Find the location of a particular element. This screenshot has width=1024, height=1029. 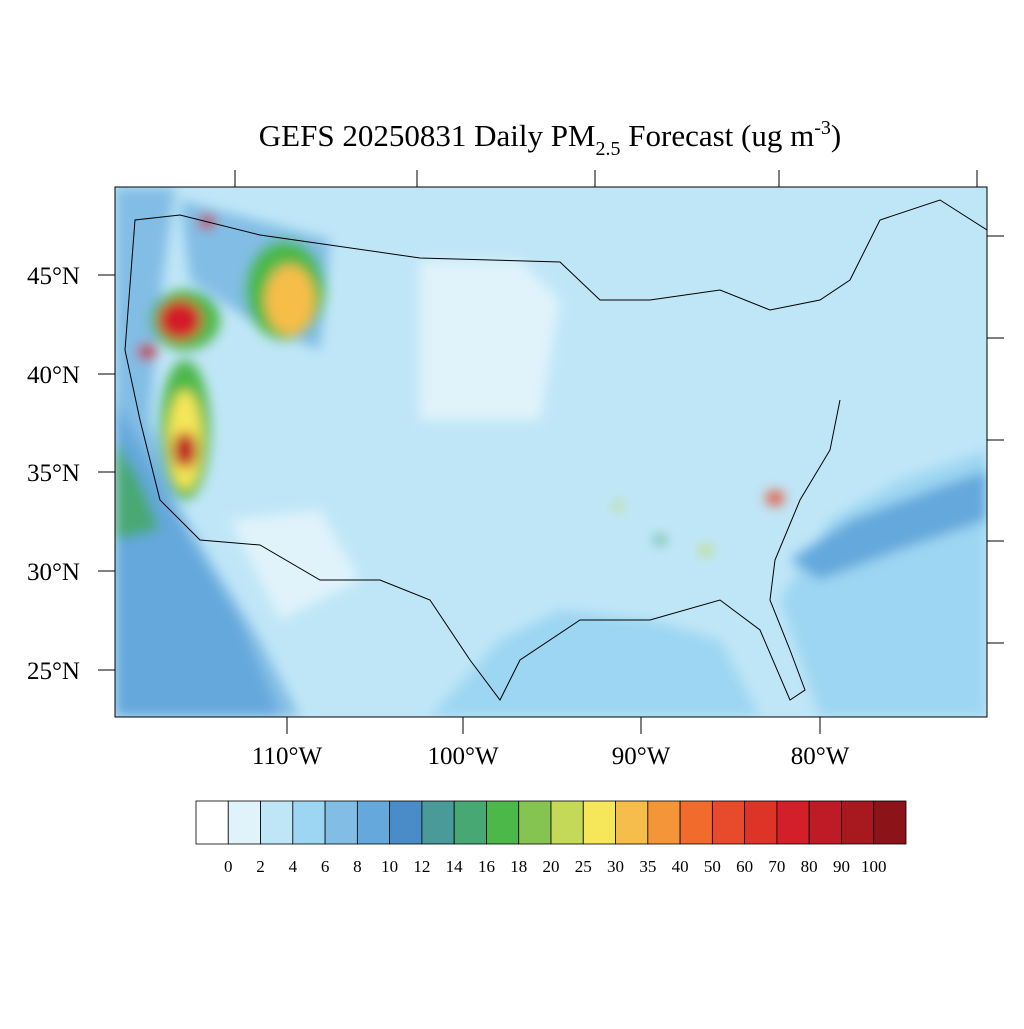

colorbar-label: 80 is located at coordinates (809, 866).